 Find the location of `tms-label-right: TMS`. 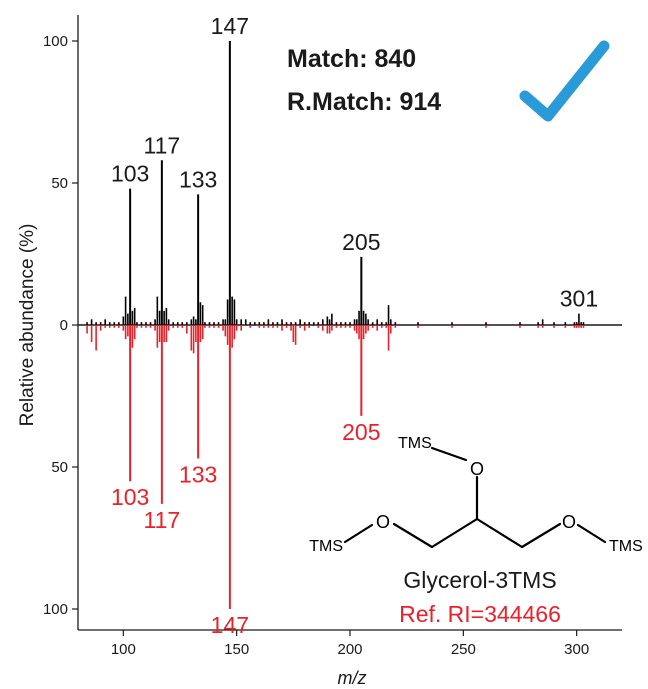

tms-label-right: TMS is located at coordinates (626, 546).